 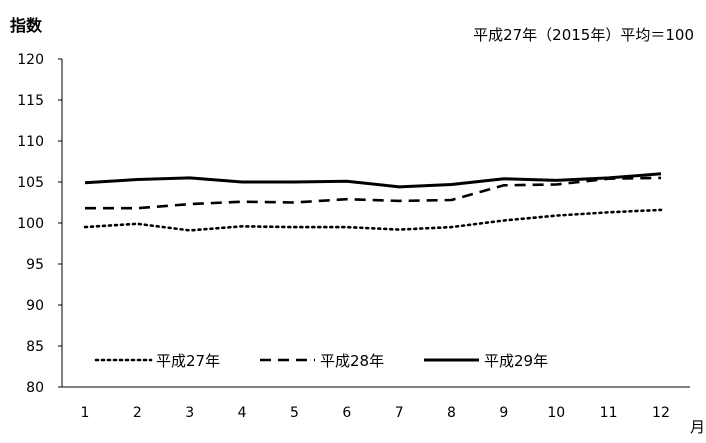 I want to click on x-tick-label: 12, so click(x=661, y=413).